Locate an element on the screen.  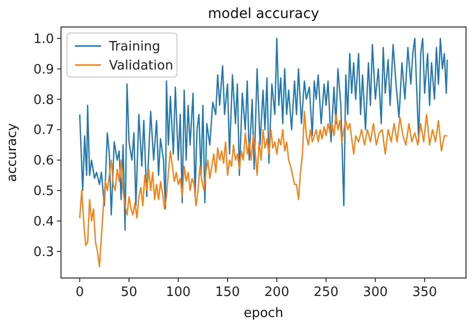
y-tick-label: 0.4 is located at coordinates (43, 222).